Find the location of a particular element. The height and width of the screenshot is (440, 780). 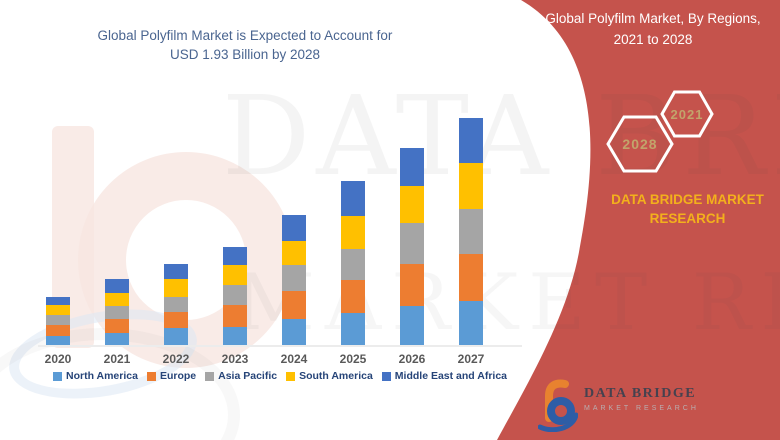

hexagon-2028 is located at coordinates (640, 144).